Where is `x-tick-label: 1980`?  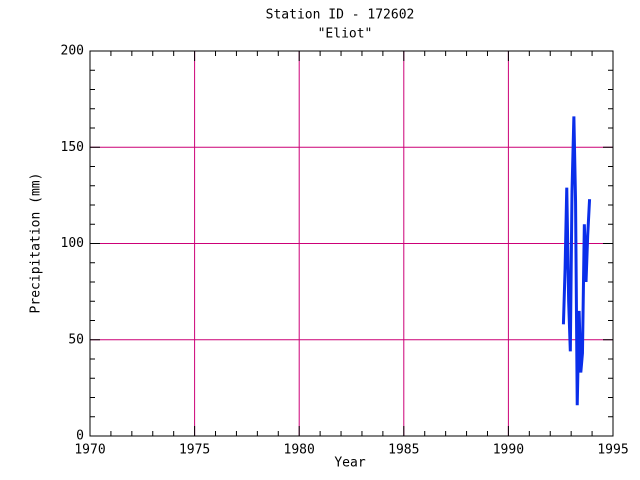 x-tick-label: 1980 is located at coordinates (299, 450).